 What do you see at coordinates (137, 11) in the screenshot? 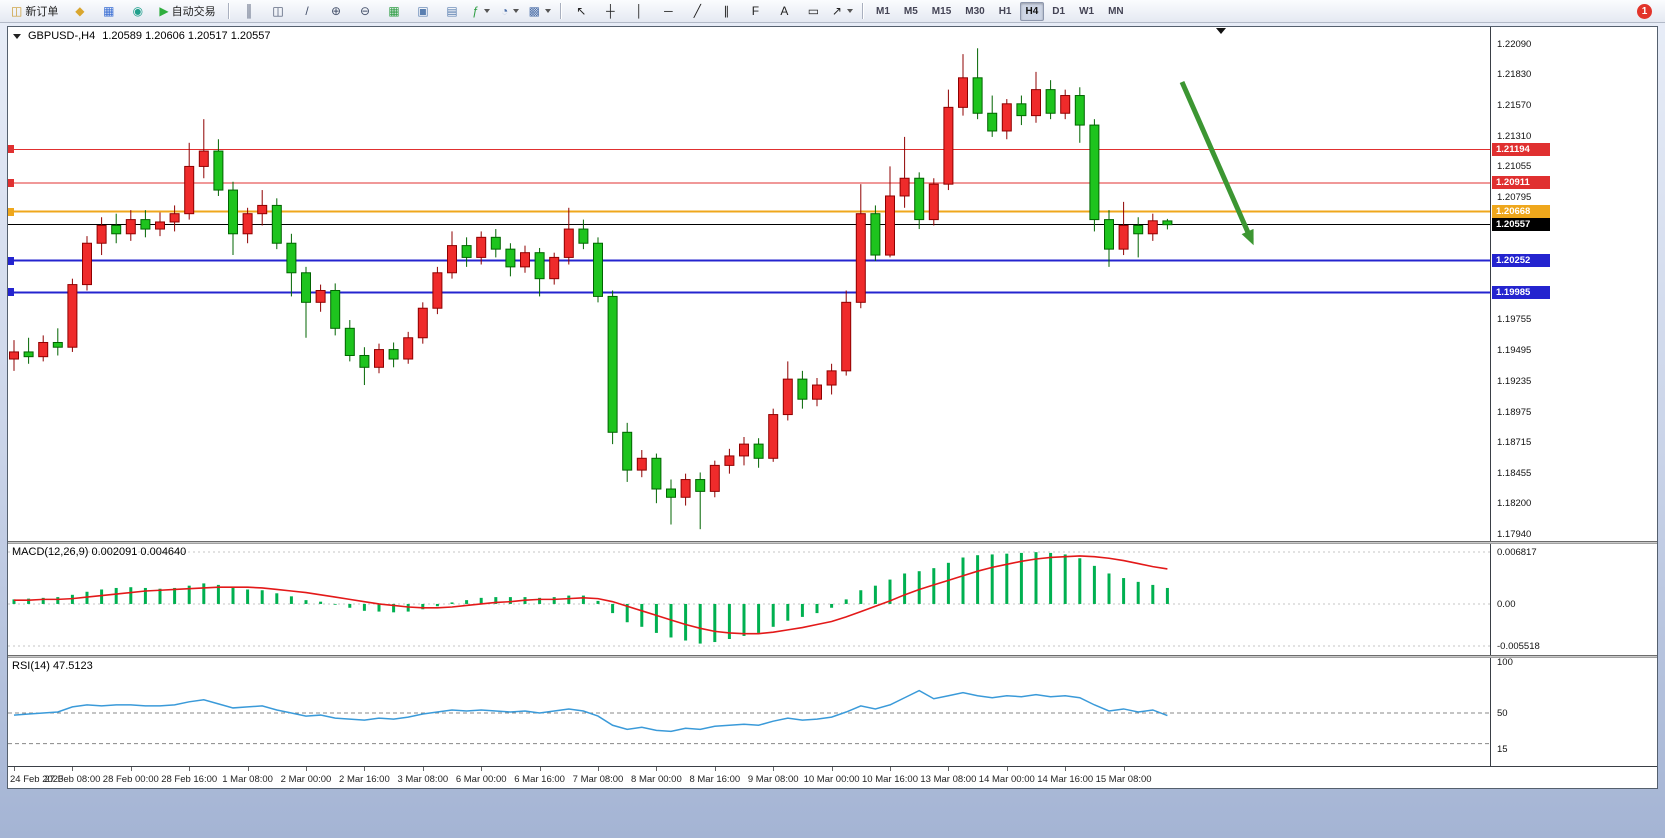
I see `navigator-button: ◉` at bounding box center [137, 11].